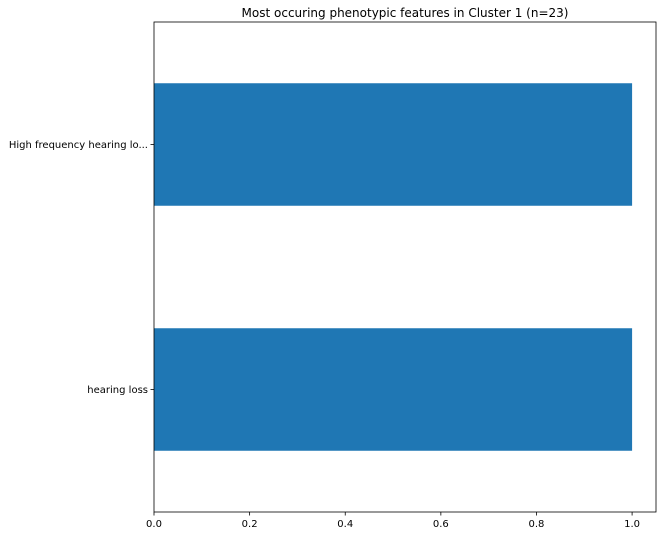 This screenshot has width=663, height=536. I want to click on x-tick-label: 0.2, so click(250, 524).